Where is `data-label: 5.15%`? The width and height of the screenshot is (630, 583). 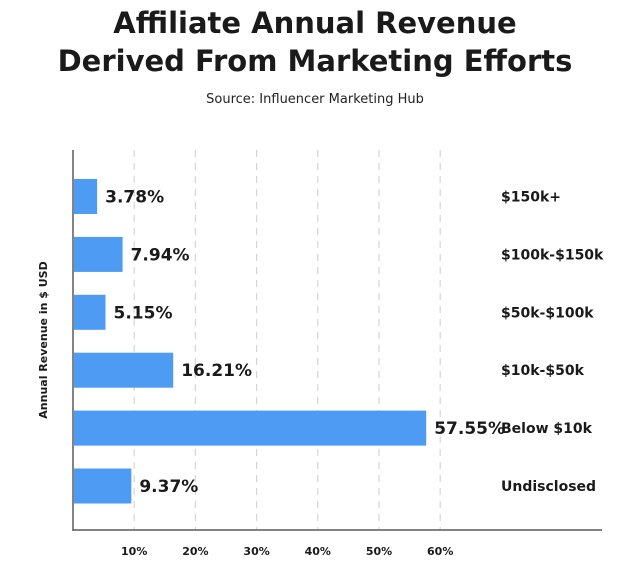 data-label: 5.15% is located at coordinates (143, 313).